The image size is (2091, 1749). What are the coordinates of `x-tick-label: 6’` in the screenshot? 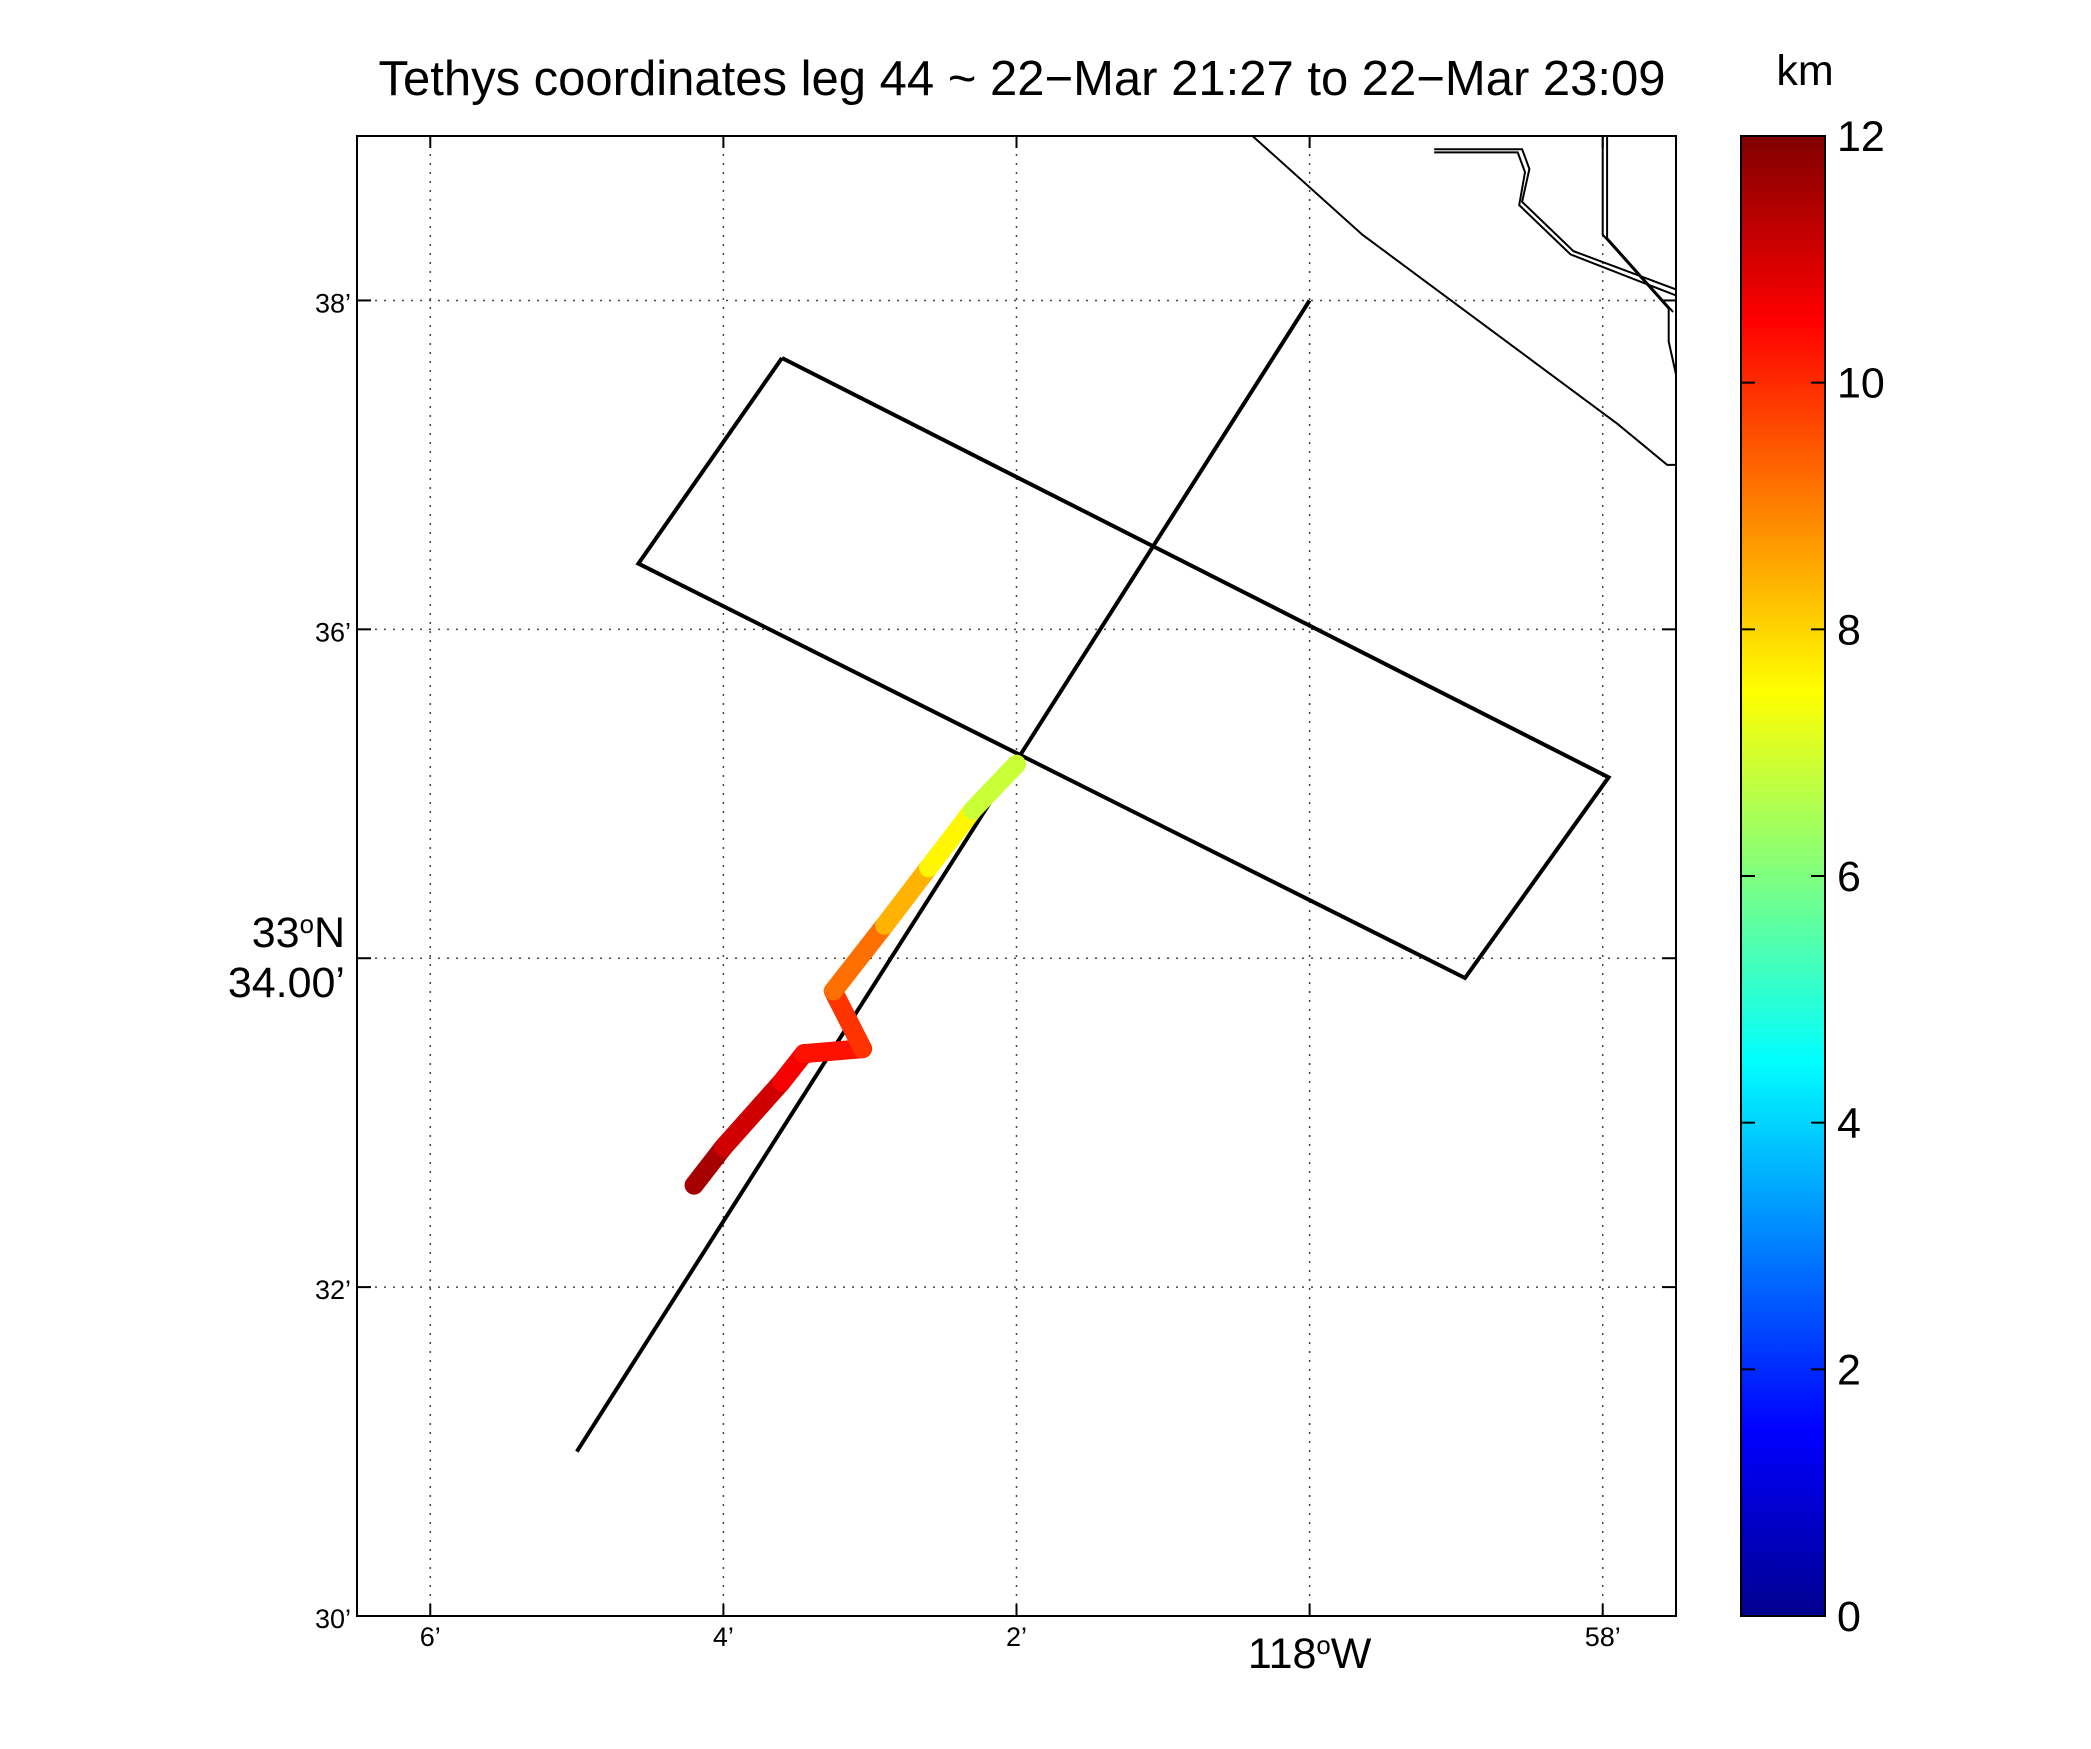 It's located at (430, 1637).